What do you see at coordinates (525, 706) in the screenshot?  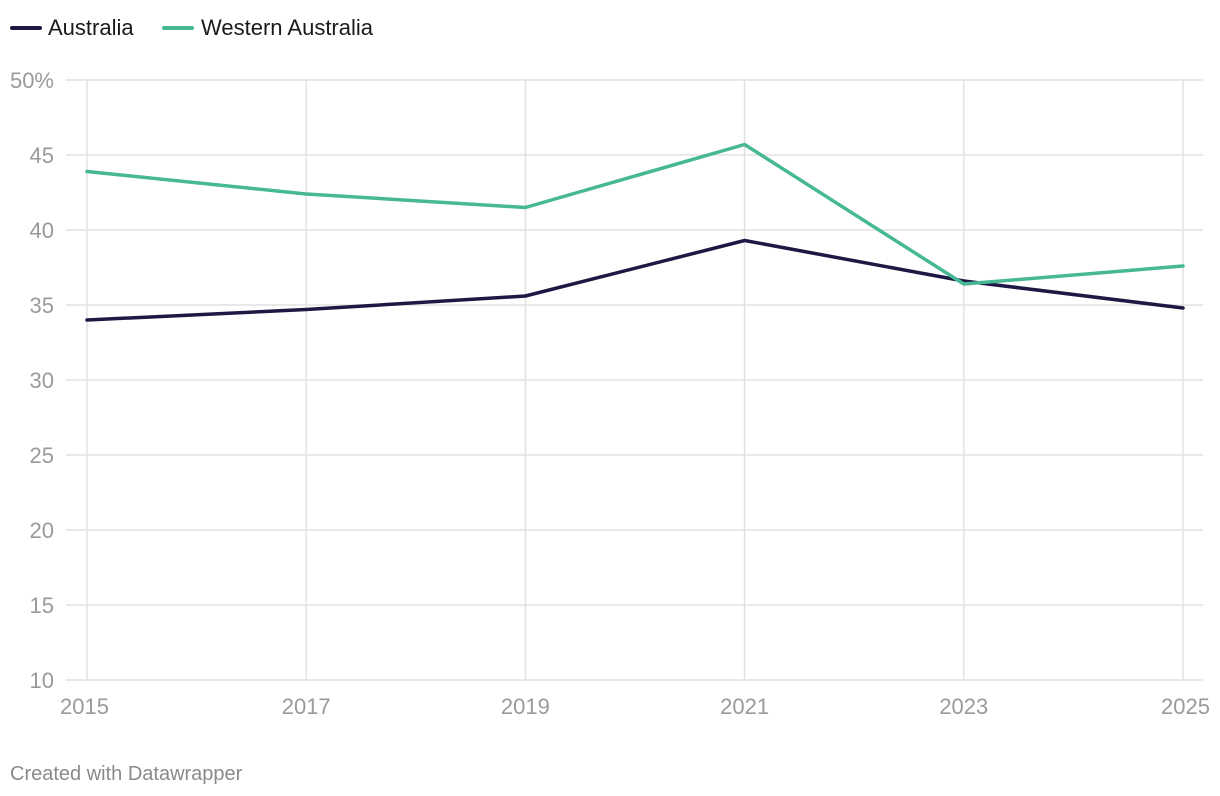 I see `x-tick-label-2019: 2019` at bounding box center [525, 706].